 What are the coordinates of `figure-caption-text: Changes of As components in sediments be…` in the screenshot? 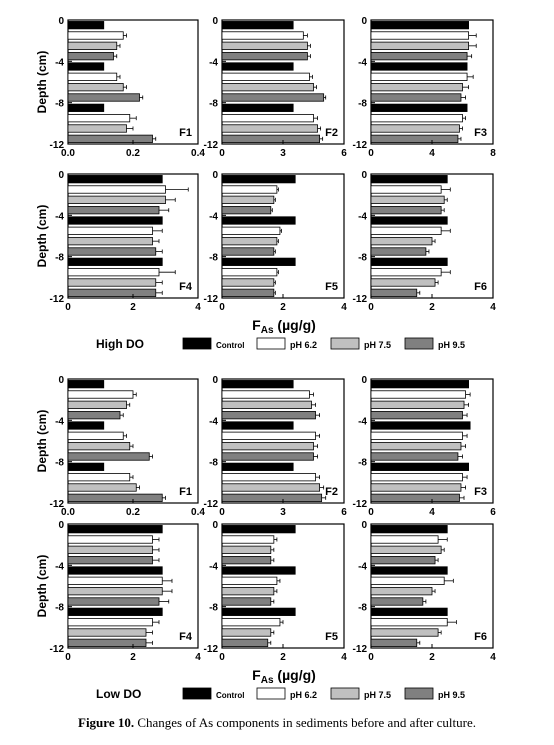 It's located at (306, 722).